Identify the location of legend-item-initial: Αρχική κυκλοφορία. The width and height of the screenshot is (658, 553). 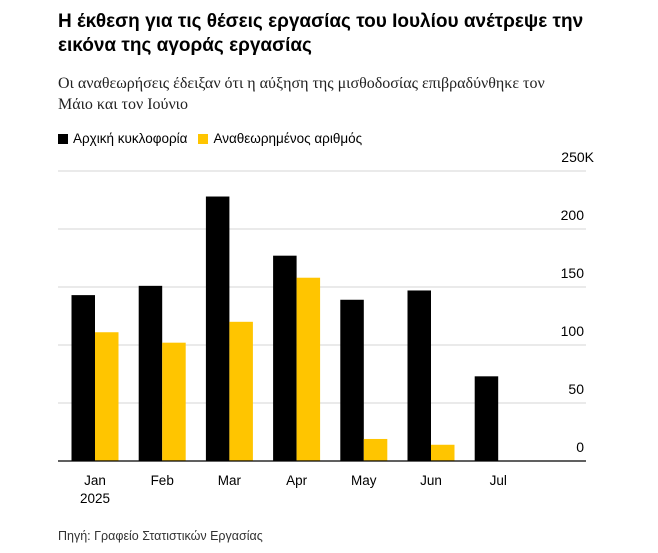
(122, 139).